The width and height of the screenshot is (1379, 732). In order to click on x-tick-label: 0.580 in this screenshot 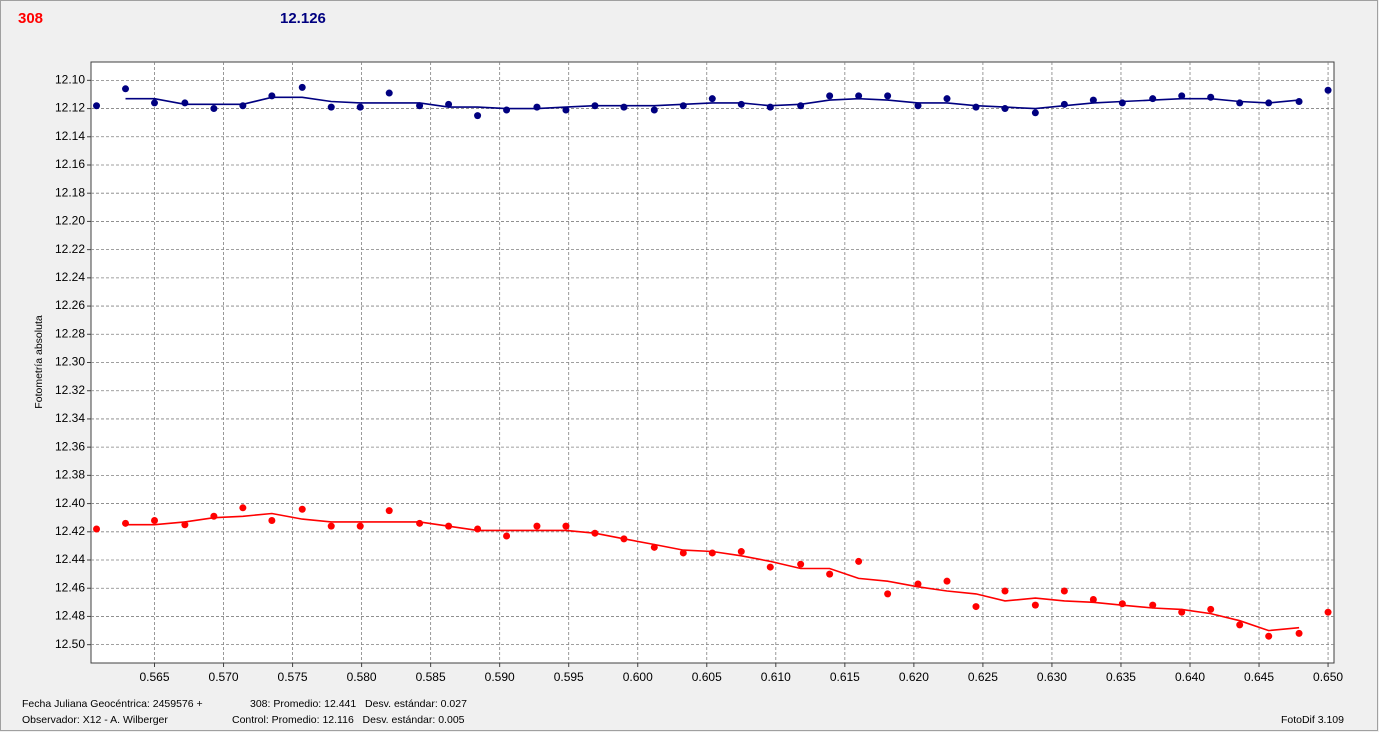, I will do `click(362, 677)`.